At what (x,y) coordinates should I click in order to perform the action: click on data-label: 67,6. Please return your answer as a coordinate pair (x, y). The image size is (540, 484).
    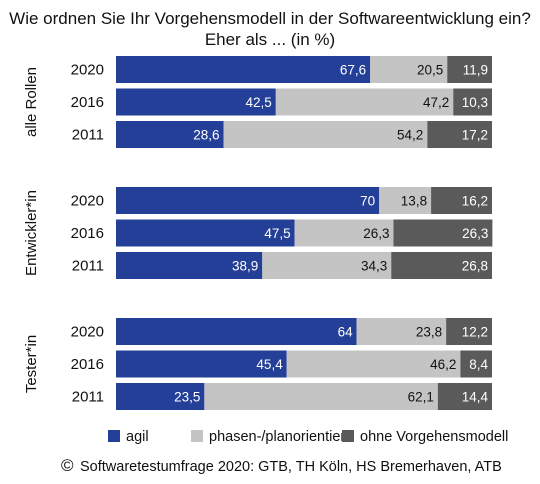
    Looking at the image, I should click on (353, 70).